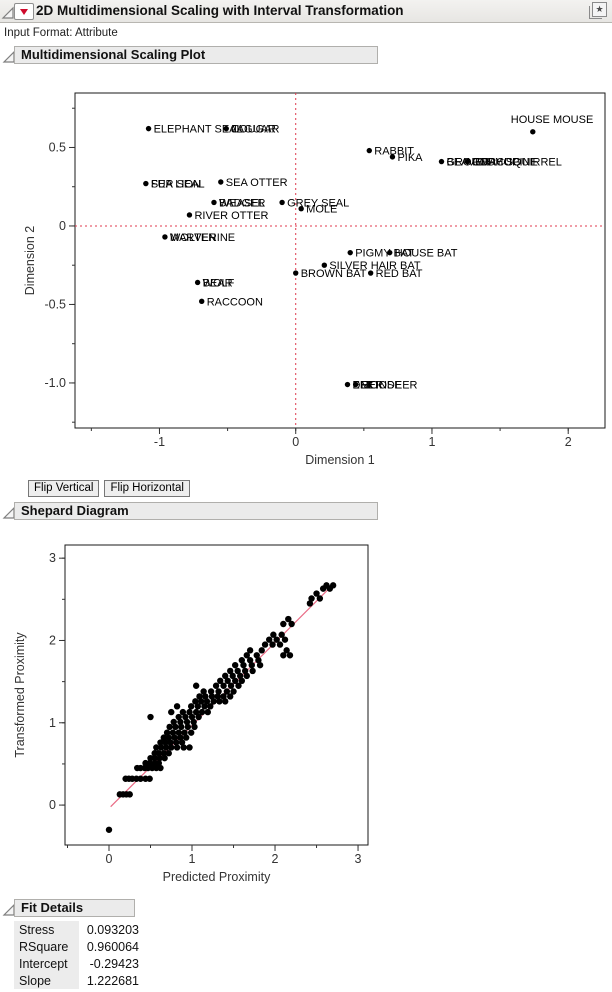 The width and height of the screenshot is (612, 992). Describe the element at coordinates (242, 203) in the screenshot. I see `point-label: BADGER` at that location.